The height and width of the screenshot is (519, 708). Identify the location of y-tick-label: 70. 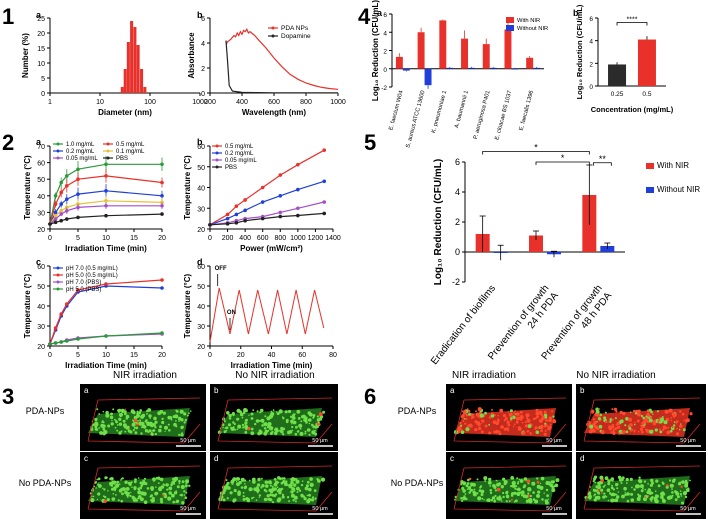
(41, 147).